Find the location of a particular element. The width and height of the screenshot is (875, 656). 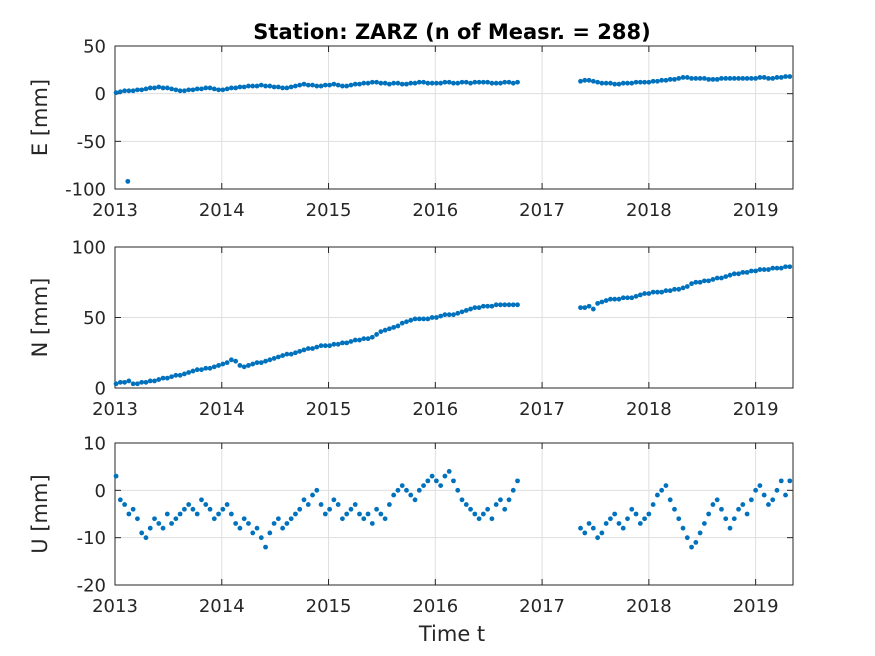

x-tick-label: 2018 is located at coordinates (649, 606).